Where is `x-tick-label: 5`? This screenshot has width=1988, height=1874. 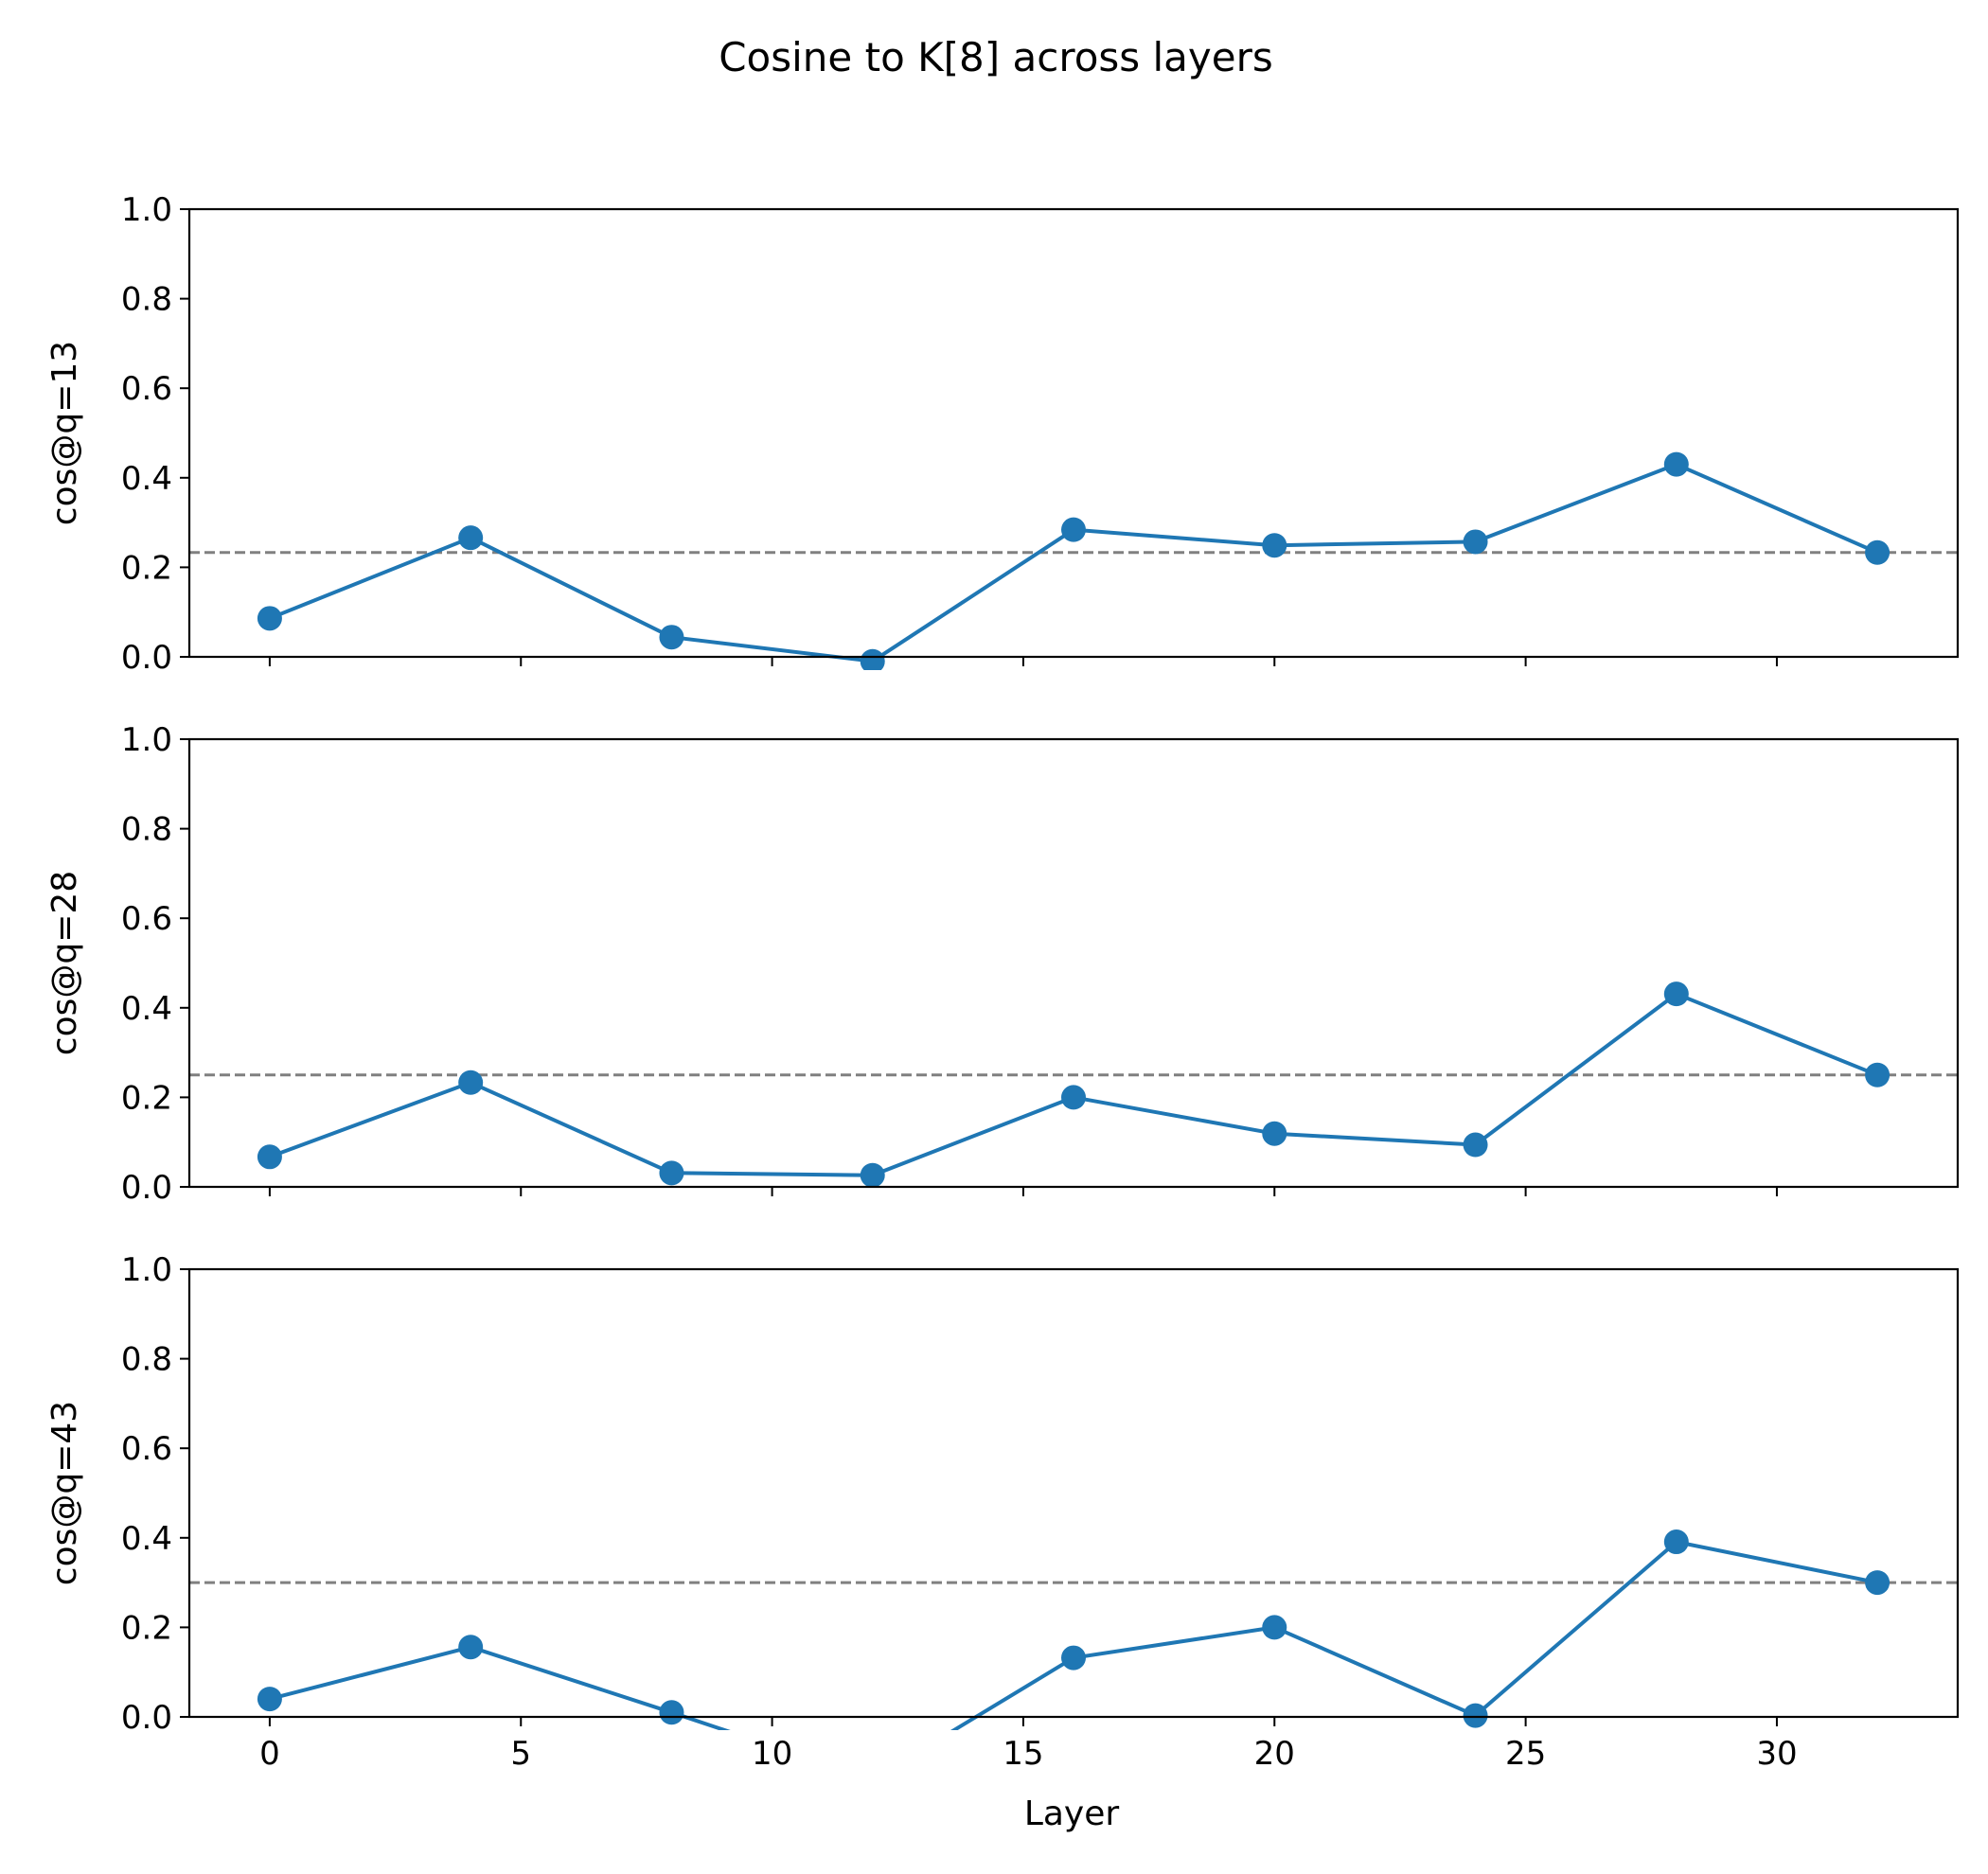 x-tick-label: 5 is located at coordinates (520, 1754).